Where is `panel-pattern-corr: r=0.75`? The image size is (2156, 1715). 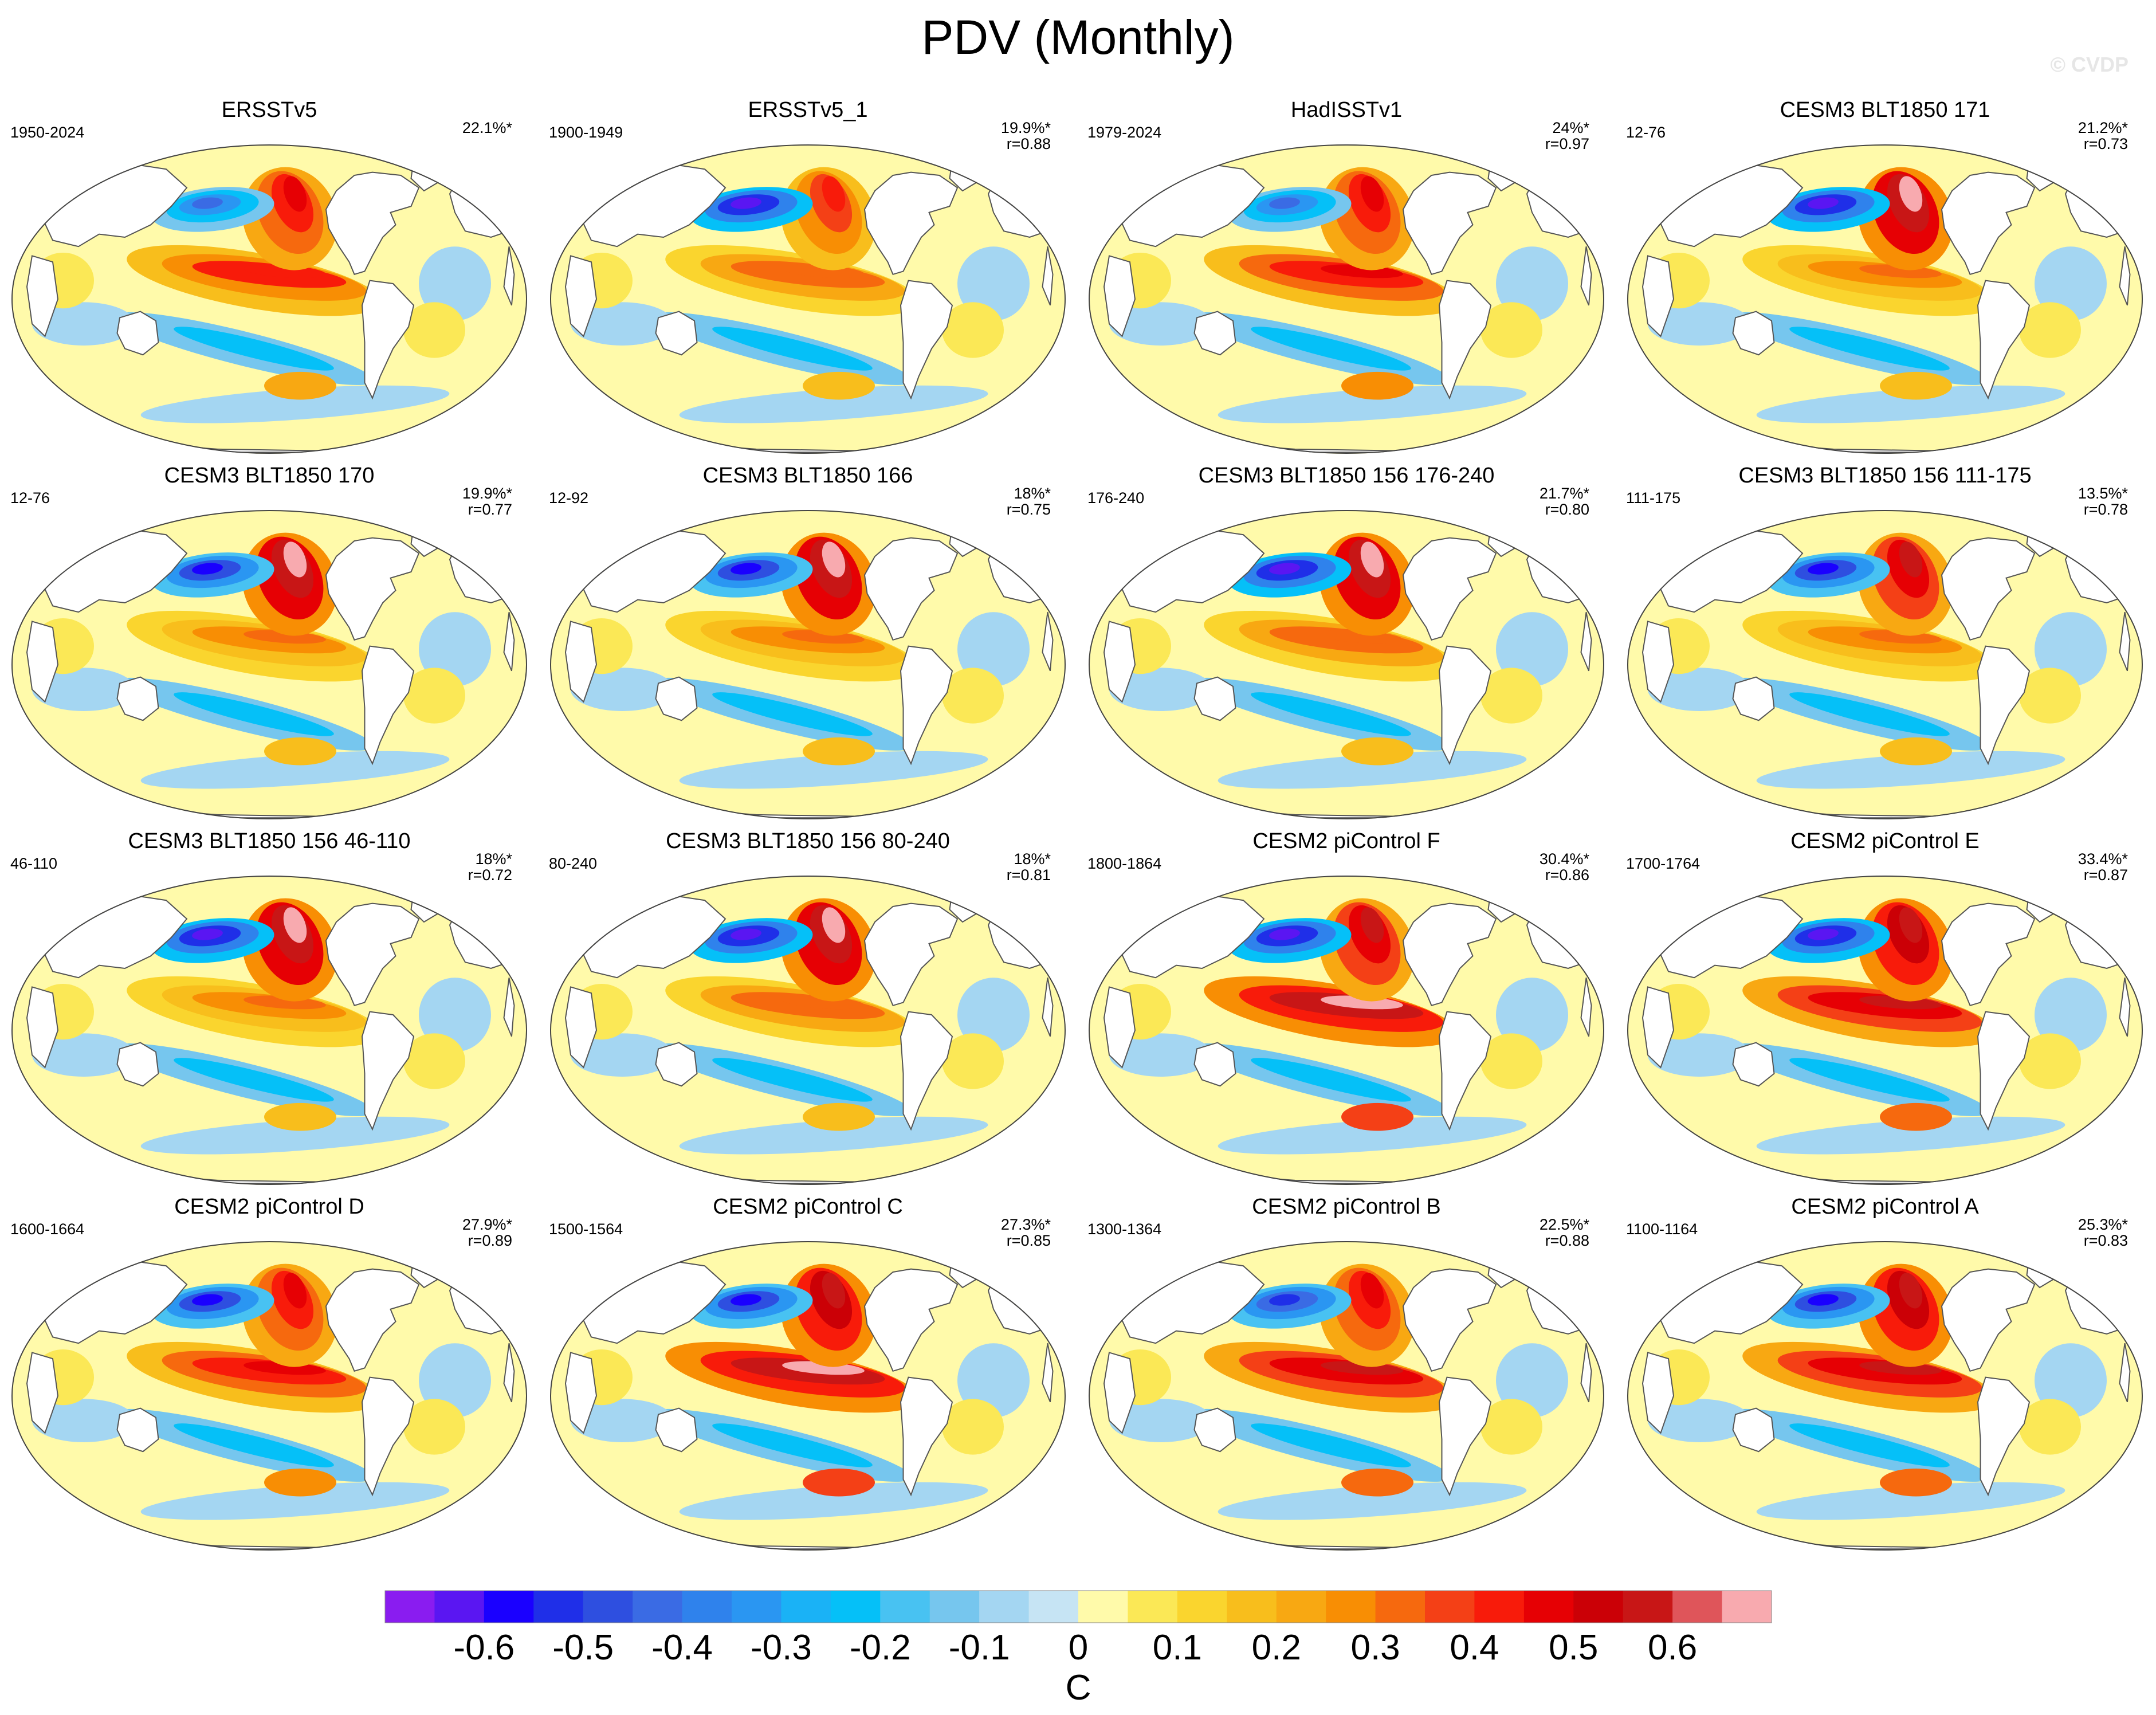
panel-pattern-corr: r=0.75 is located at coordinates (1028, 509).